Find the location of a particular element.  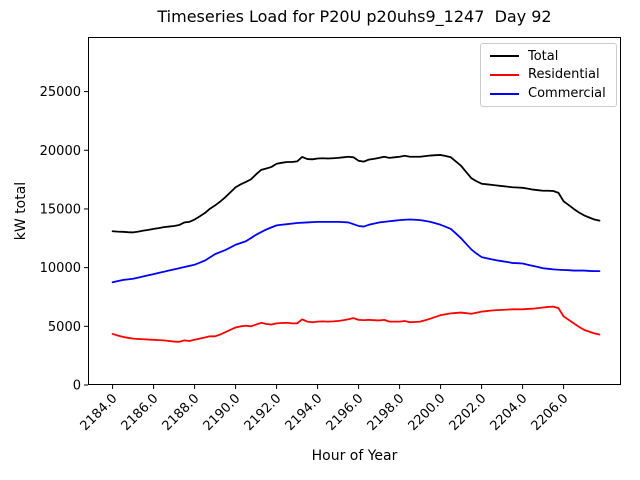

legend-label-residential: Residential is located at coordinates (564, 75).